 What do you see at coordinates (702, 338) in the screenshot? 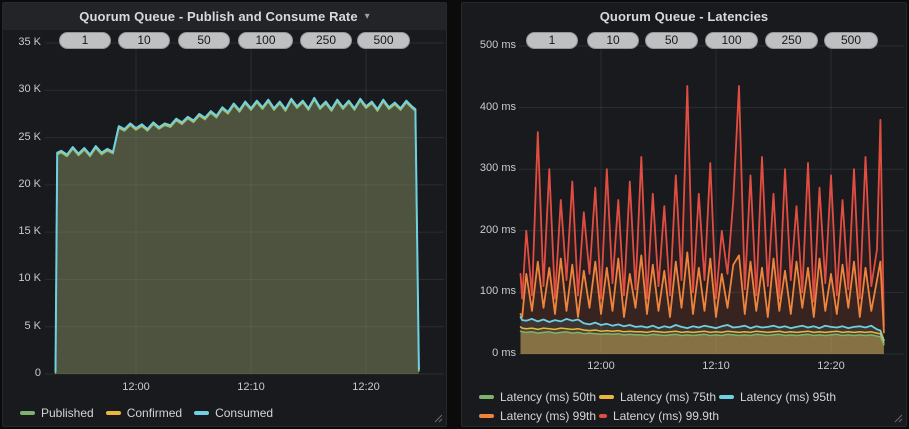
I see `series-line-Latency (ms) 50th` at bounding box center [702, 338].